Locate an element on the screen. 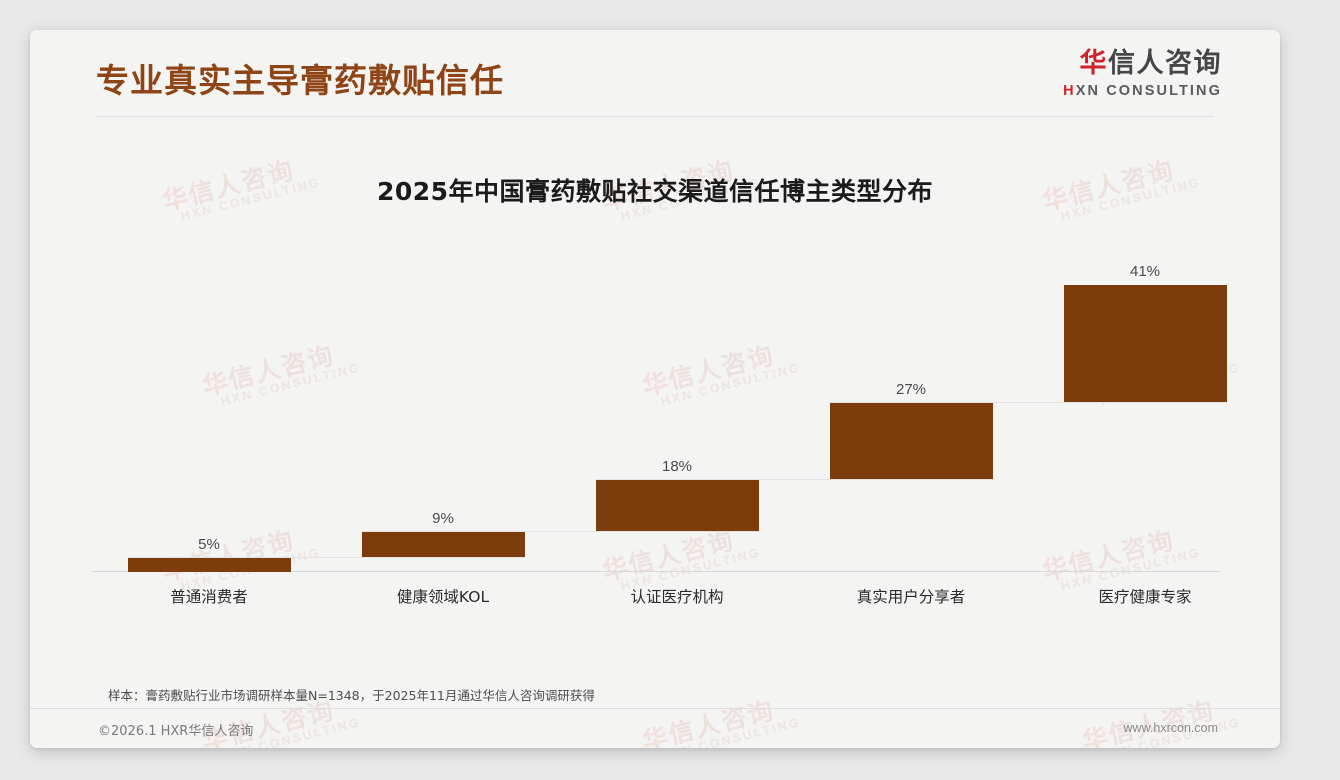 Image resolution: width=1340 pixels, height=780 pixels. bar-value-label: 5% is located at coordinates (209, 544).